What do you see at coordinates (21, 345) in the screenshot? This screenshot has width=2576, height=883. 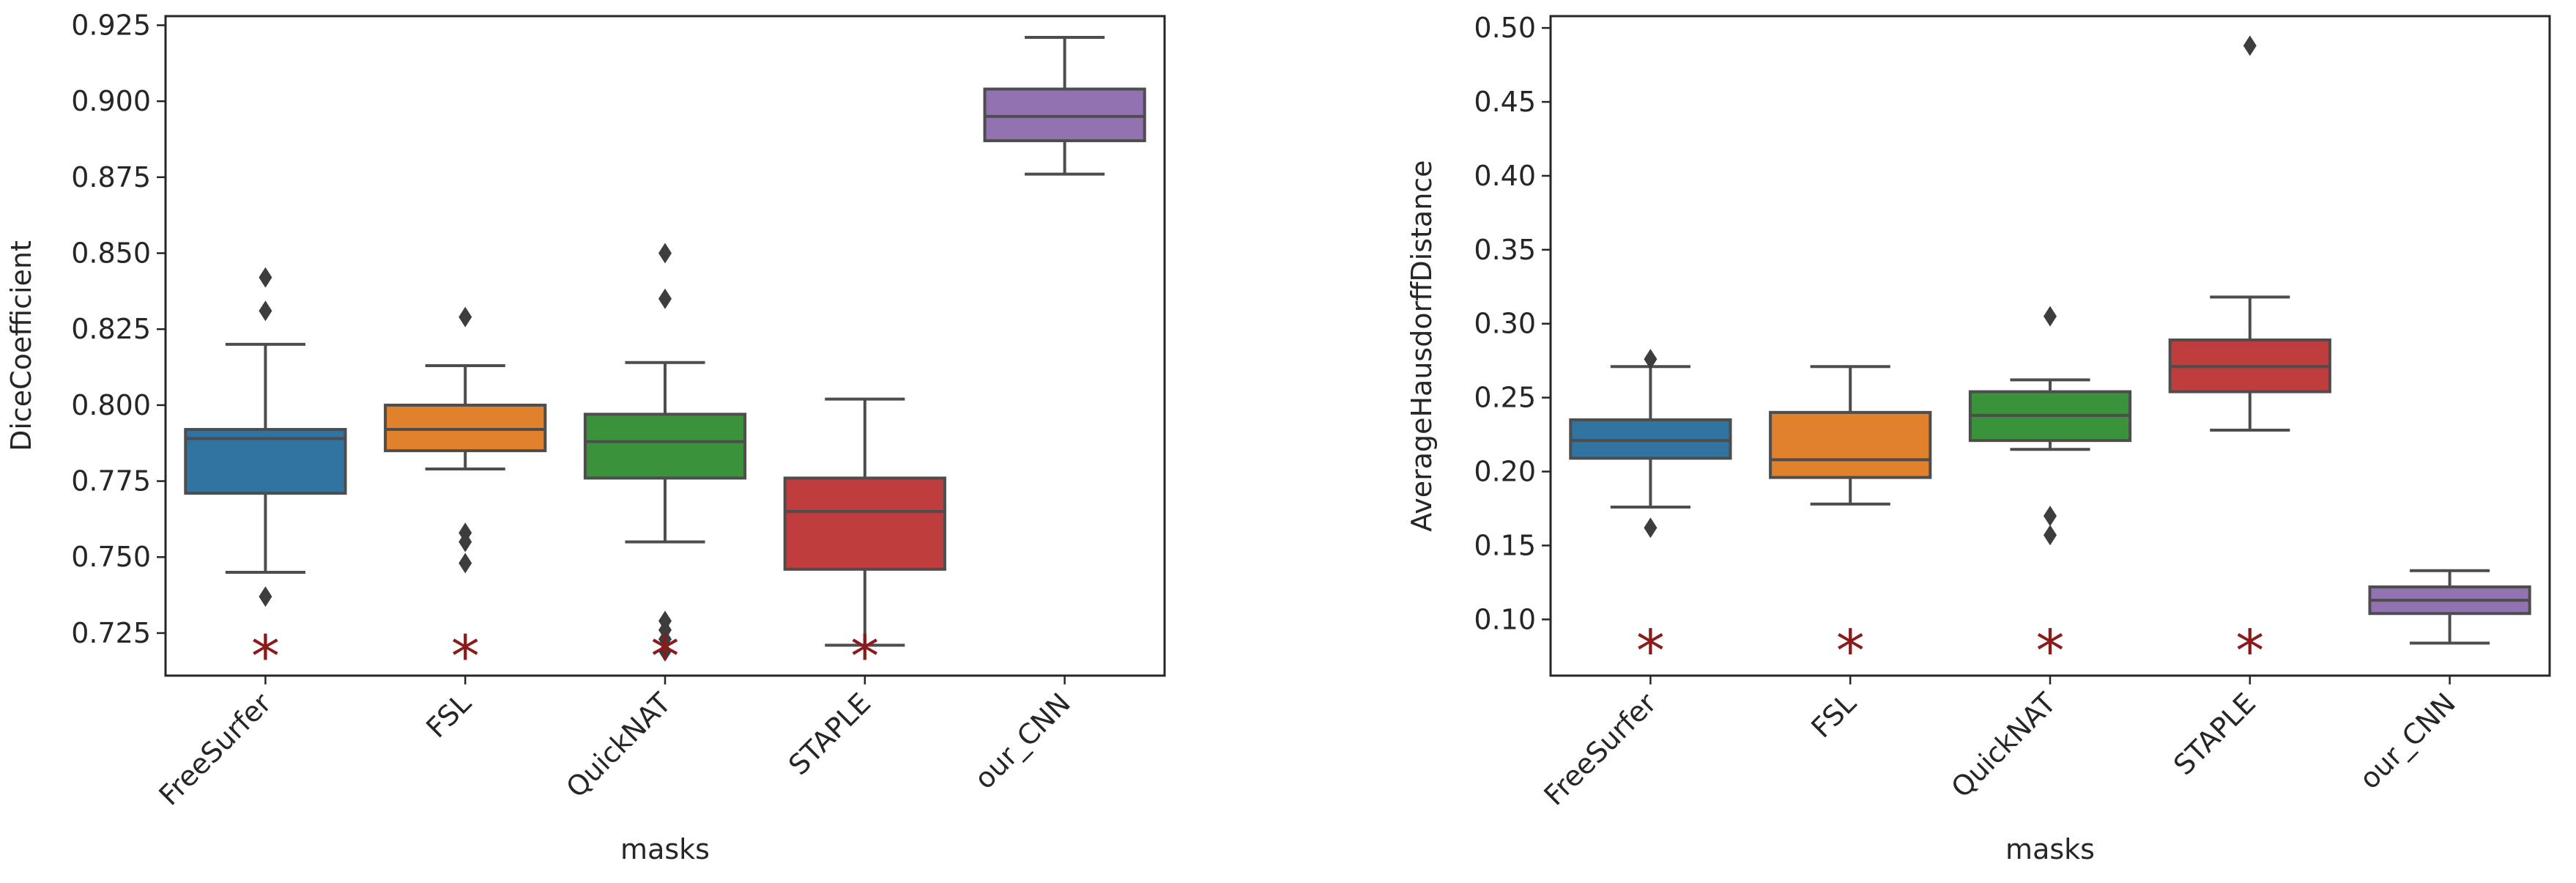 I see `y-axis-label: DiceCoefficient` at bounding box center [21, 345].